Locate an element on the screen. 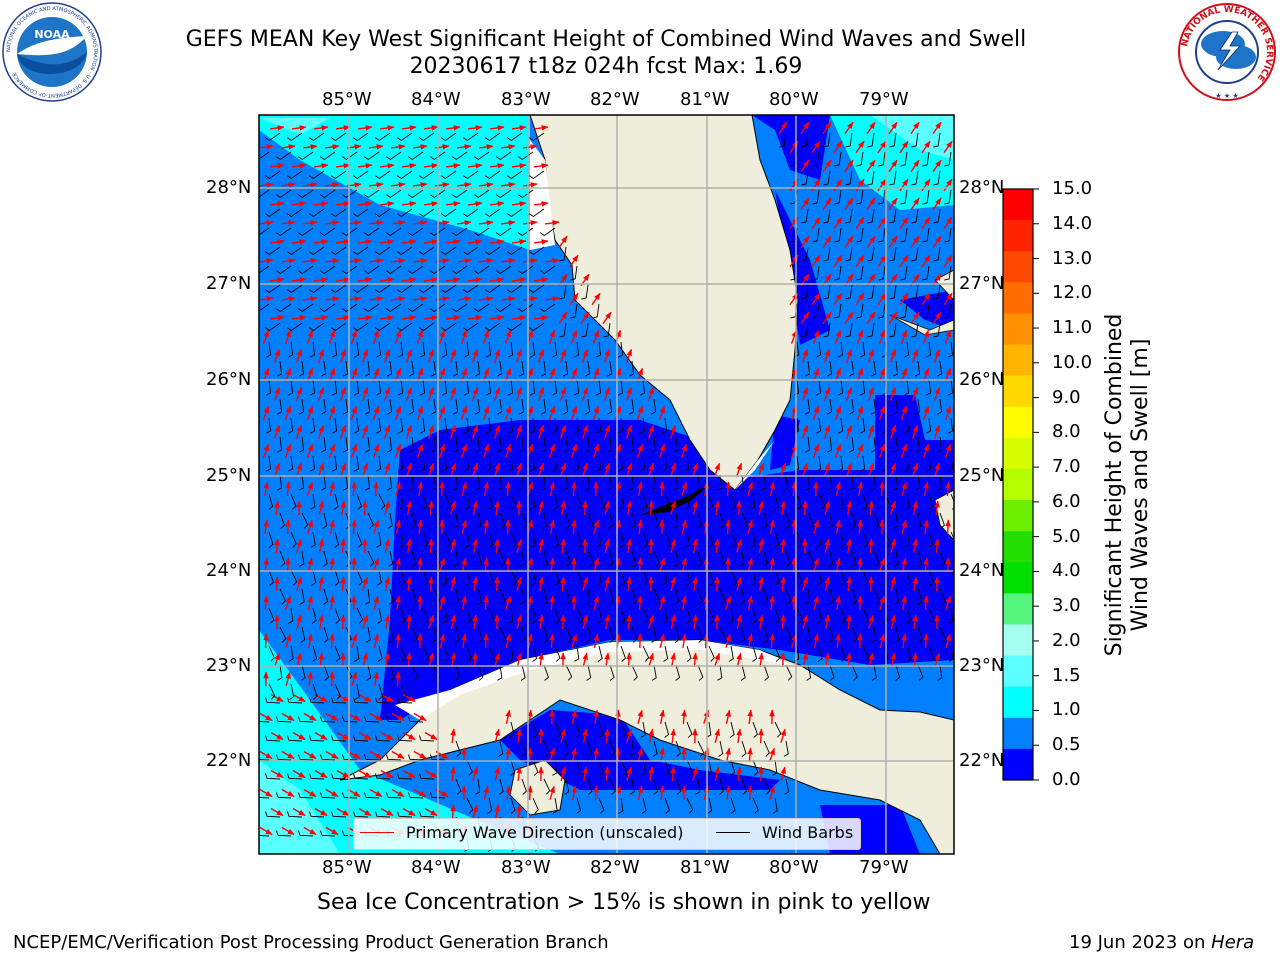  lat-label-right-27n: 27°N is located at coordinates (982, 283).